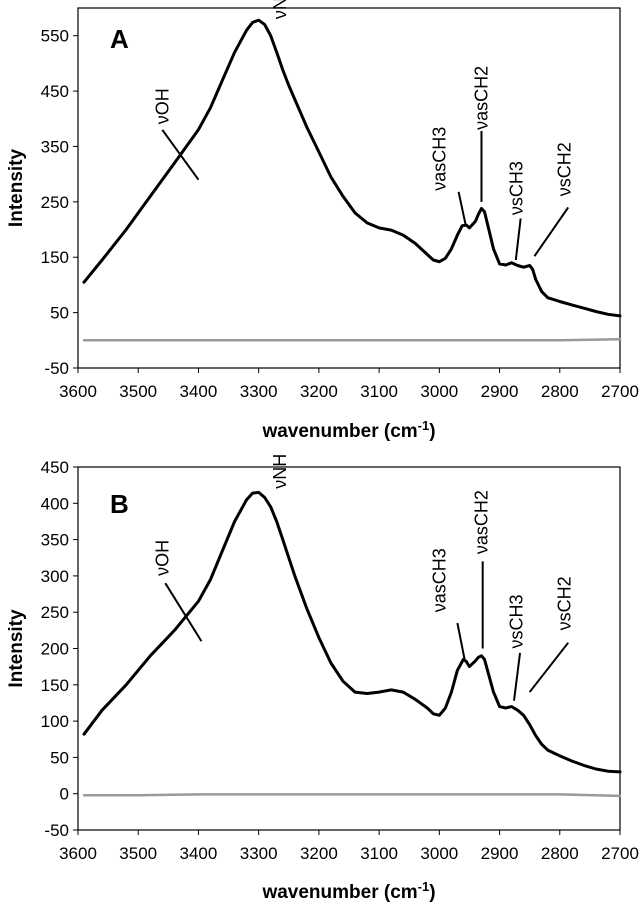 Image resolution: width=644 pixels, height=913 pixels. What do you see at coordinates (482, 98) in the screenshot?
I see `panel-a-annotation-label: νasCH2` at bounding box center [482, 98].